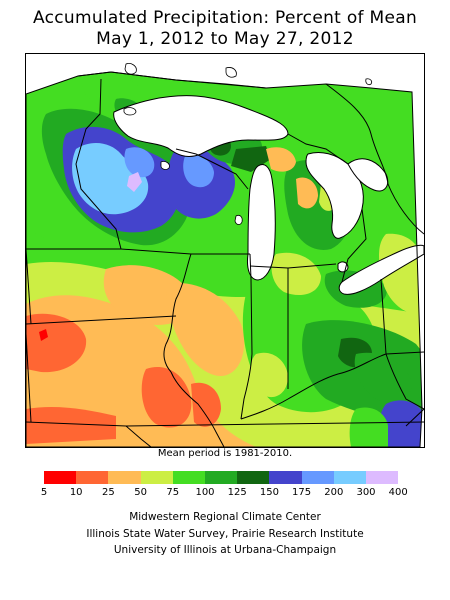 Image resolution: width=450 pixels, height=600 pixels. What do you see at coordinates (173, 492) in the screenshot?
I see `legend-label: 75` at bounding box center [173, 492].